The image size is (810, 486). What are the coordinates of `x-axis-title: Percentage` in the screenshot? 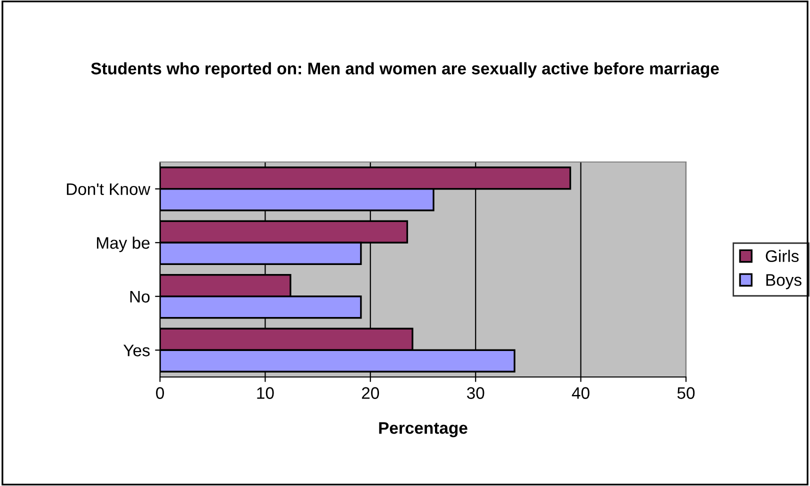 It's located at (423, 430).